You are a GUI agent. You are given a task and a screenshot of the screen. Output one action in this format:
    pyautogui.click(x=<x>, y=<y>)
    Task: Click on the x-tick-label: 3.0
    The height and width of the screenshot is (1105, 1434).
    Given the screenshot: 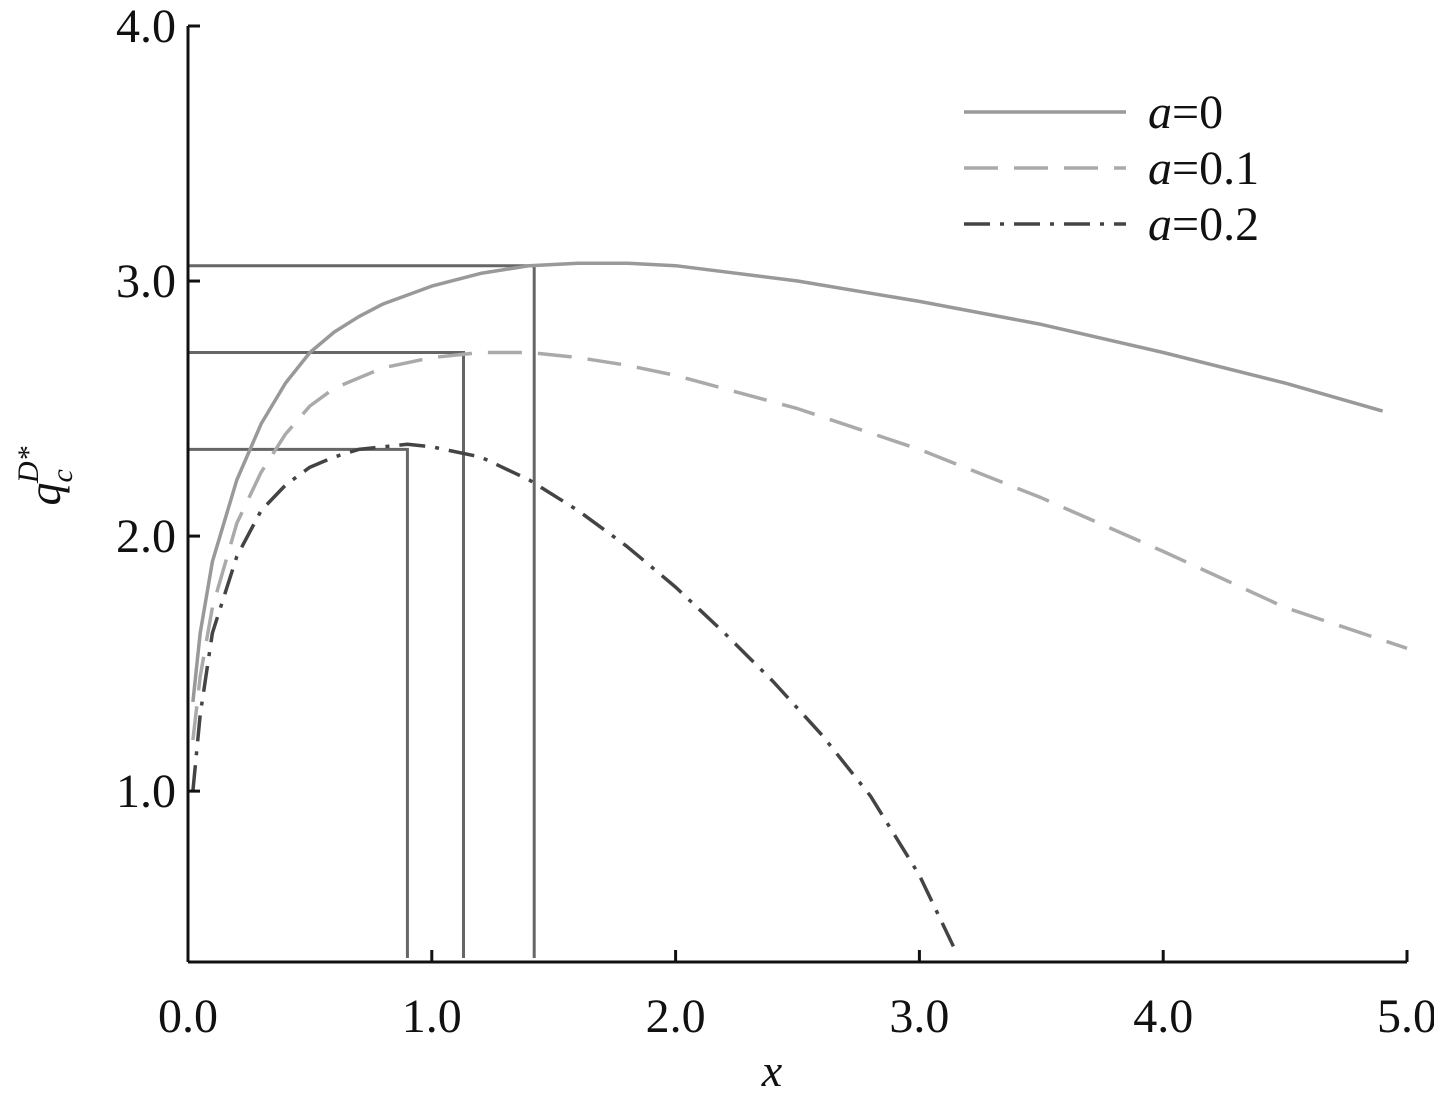 What is the action you would take?
    pyautogui.click(x=919, y=1016)
    